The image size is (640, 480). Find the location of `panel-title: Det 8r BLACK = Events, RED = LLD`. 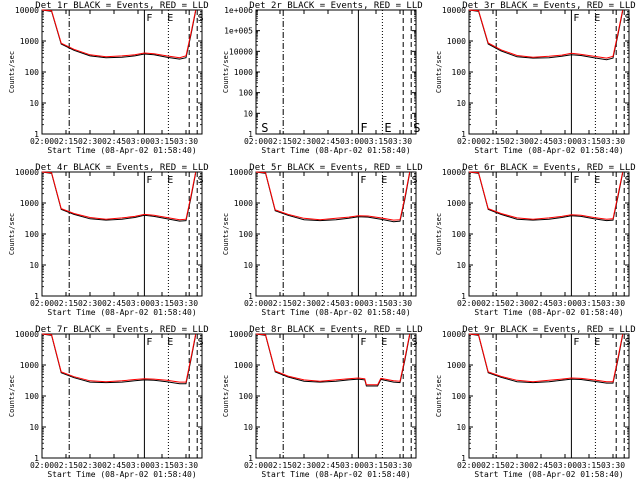

panel-title: Det 8r BLACK = Events, RED = LLD is located at coordinates (335, 330).